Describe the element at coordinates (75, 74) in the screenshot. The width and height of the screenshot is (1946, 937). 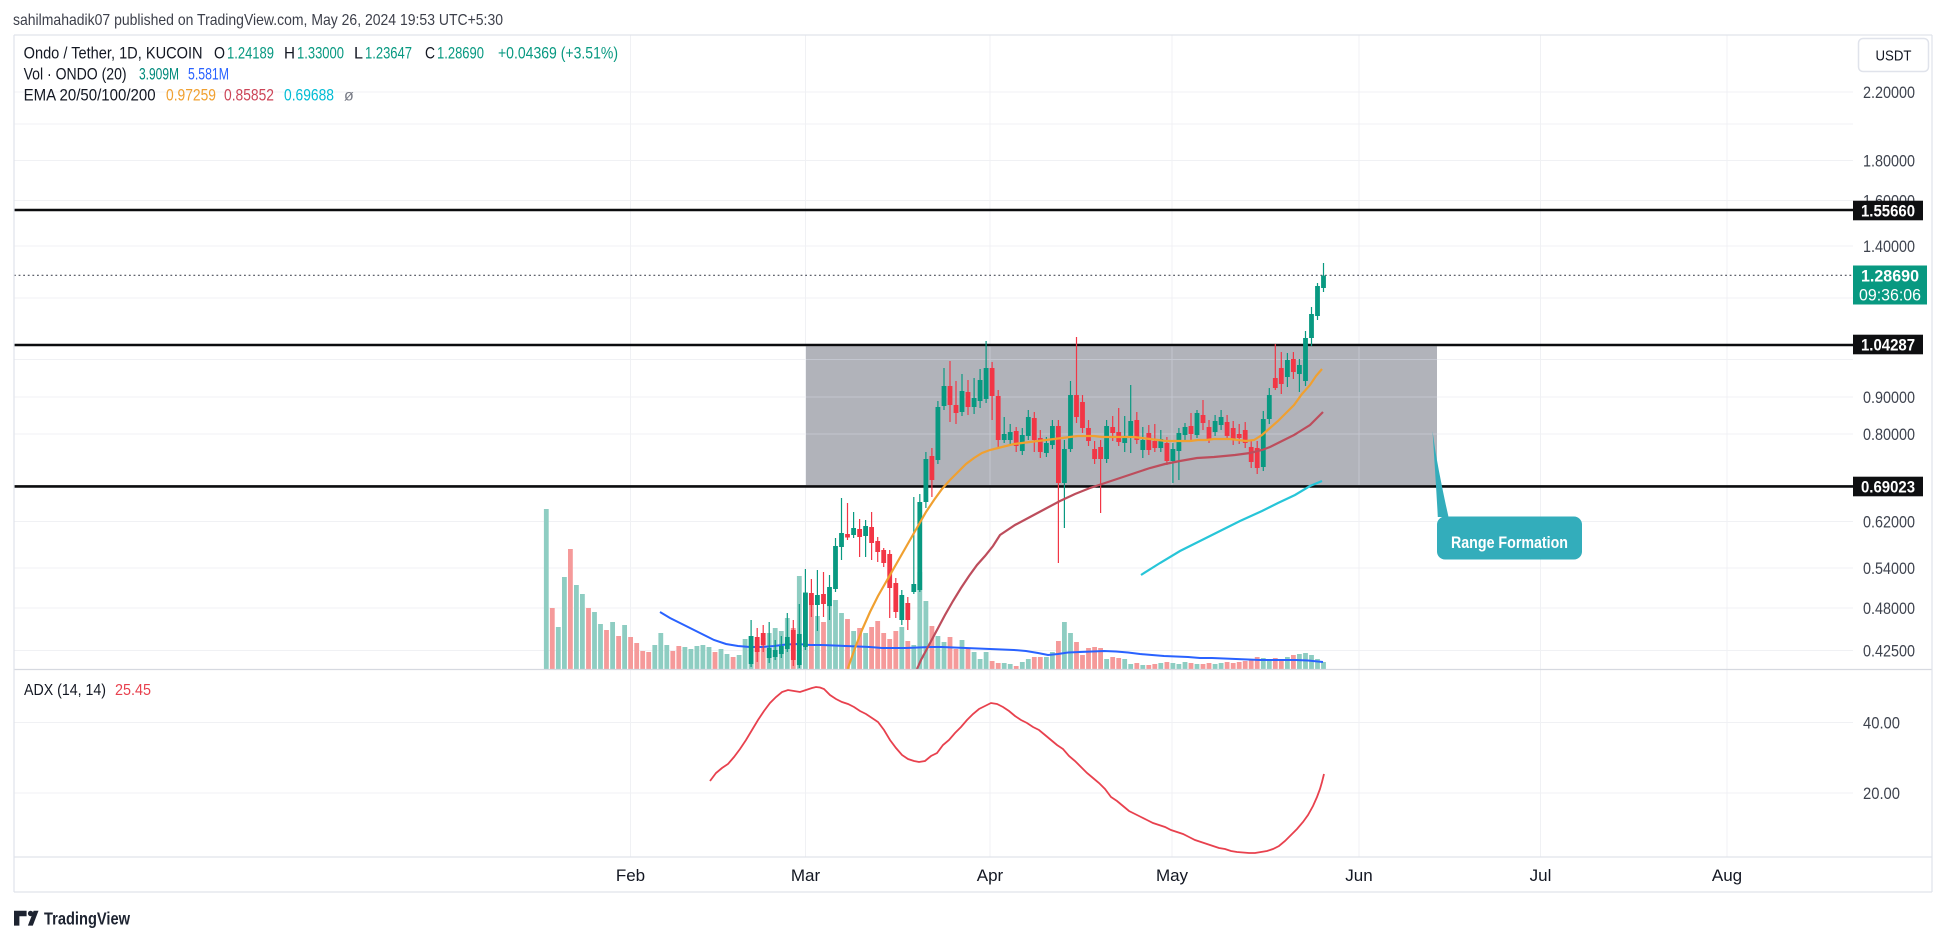
I see `svg-text: Vol · ONDO (20)` at that location.